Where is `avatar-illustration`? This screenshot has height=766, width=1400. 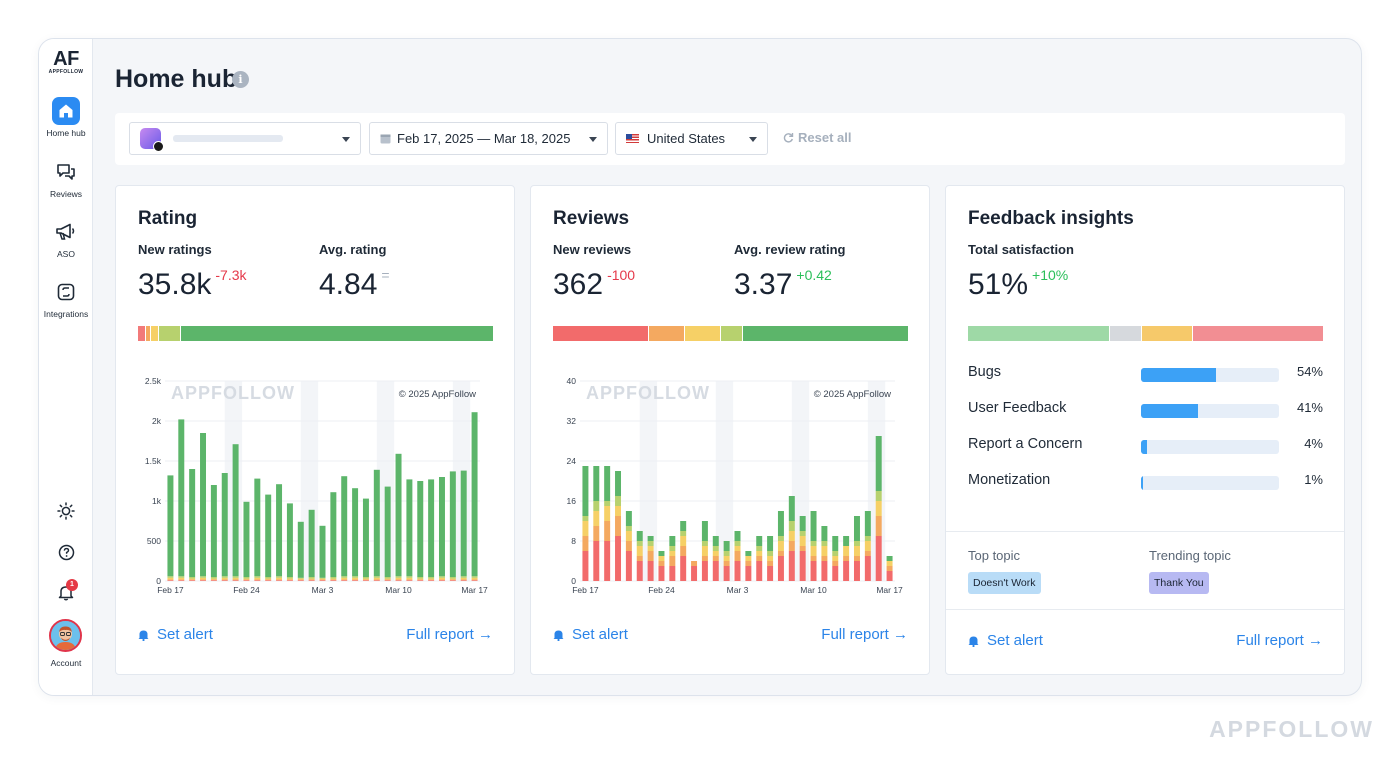 avatar-illustration is located at coordinates (65, 635).